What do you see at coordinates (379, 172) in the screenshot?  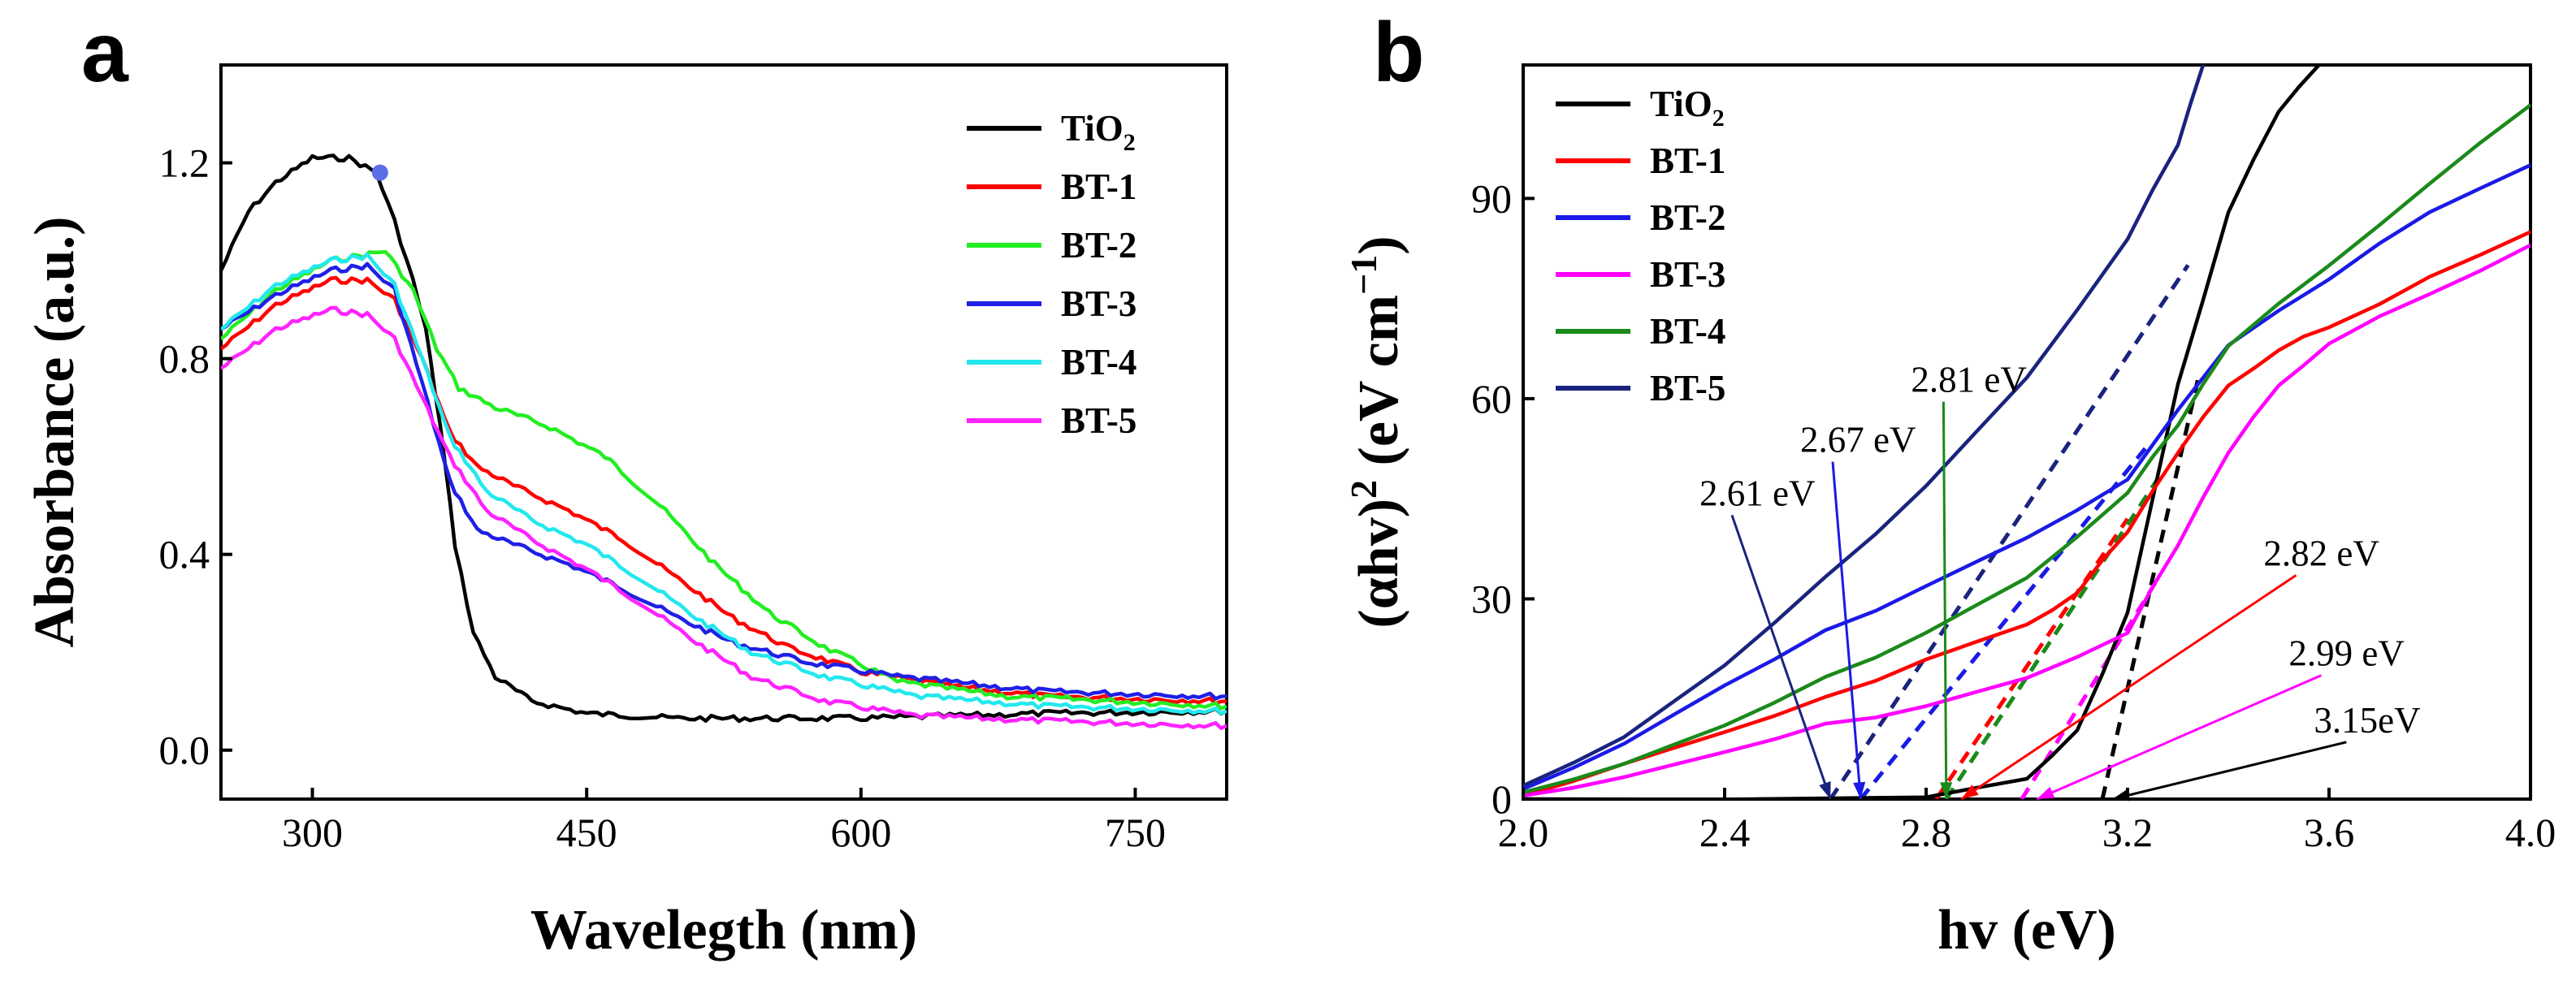 I see `panel-a-marker-dot` at bounding box center [379, 172].